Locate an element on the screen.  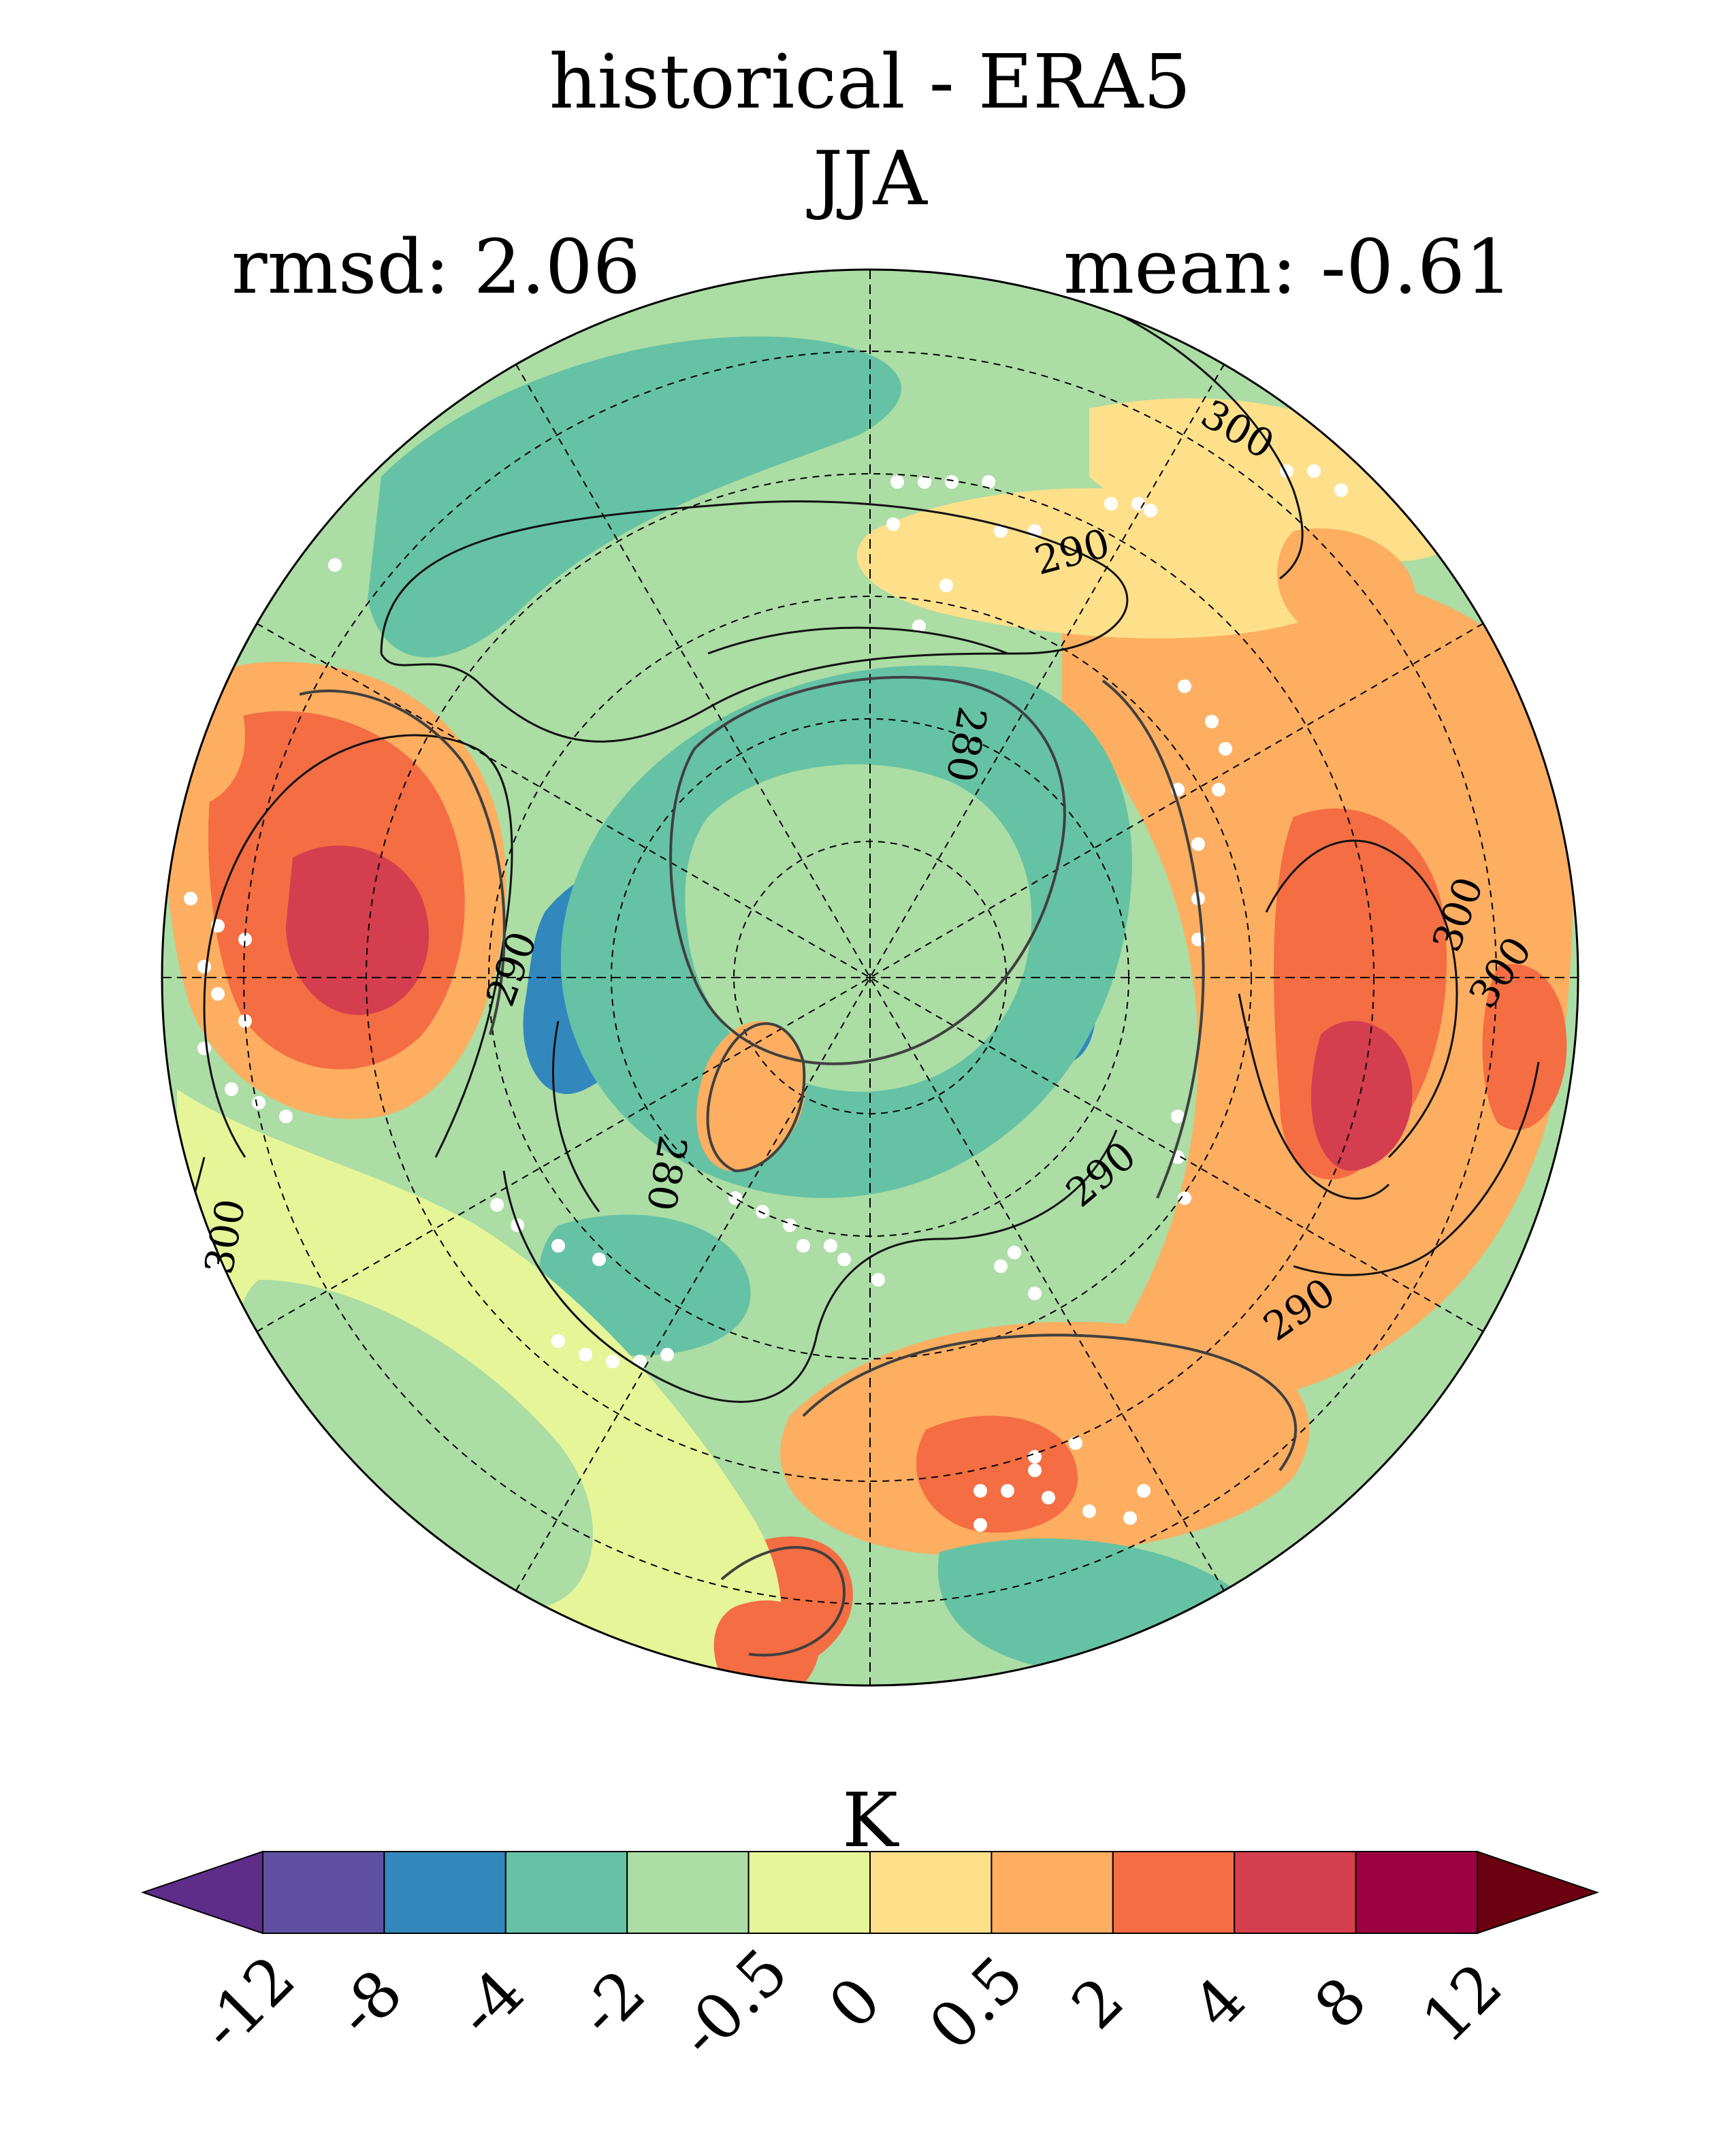
chart-title: historical - ERA5 is located at coordinates (870, 81).